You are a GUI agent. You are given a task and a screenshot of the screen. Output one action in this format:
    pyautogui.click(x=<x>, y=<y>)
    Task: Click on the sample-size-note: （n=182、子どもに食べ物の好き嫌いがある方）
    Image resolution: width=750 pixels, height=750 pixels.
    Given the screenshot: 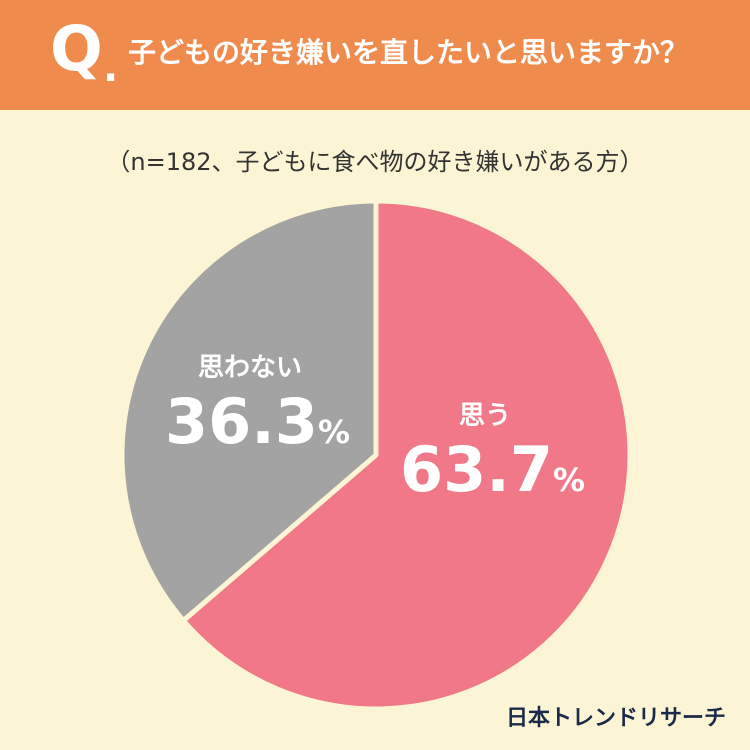 What is the action you would take?
    pyautogui.click(x=375, y=162)
    